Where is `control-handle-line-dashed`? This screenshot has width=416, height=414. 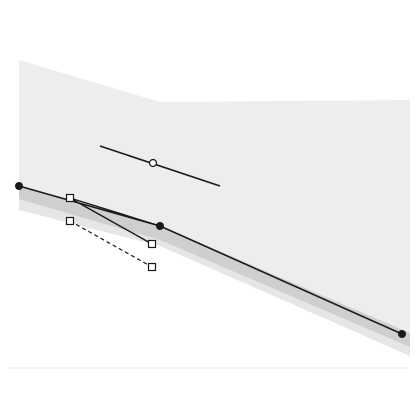
control-handle-line-dashed is located at coordinates (111, 244).